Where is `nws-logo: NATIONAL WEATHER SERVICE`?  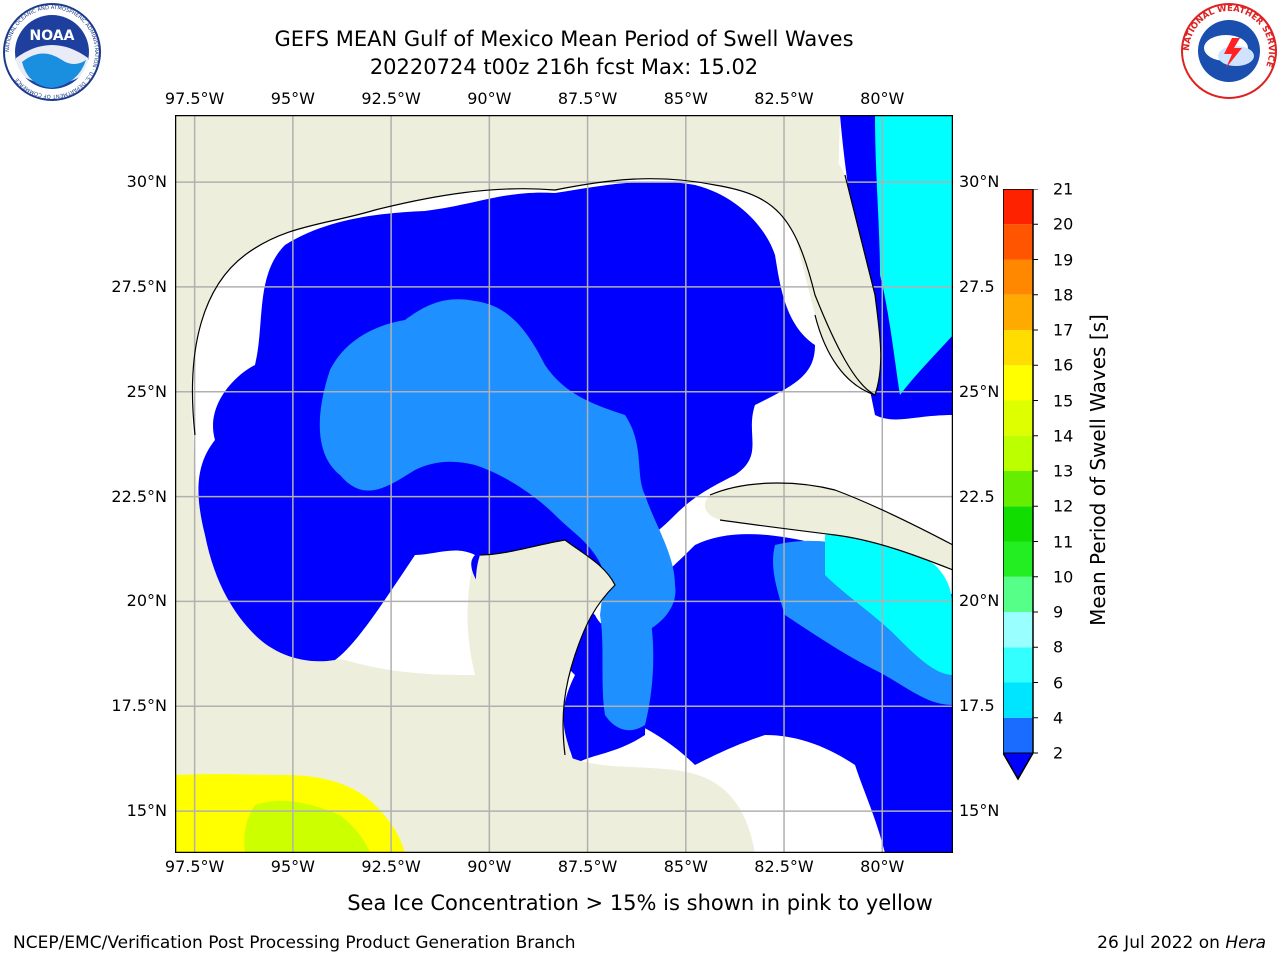
nws-logo: NATIONAL WEATHER SERVICE is located at coordinates (1229, 51).